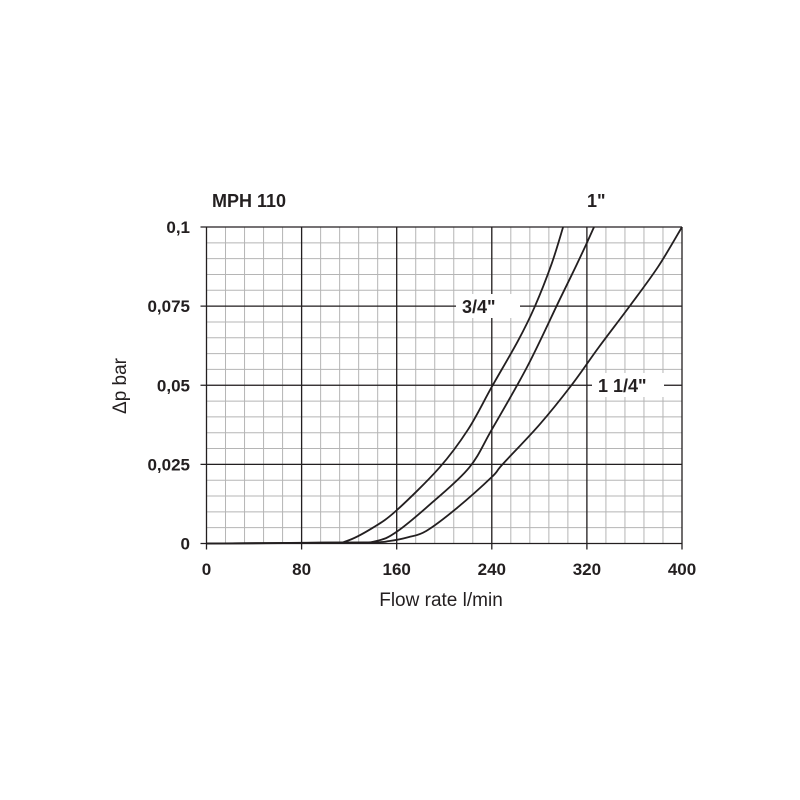 Image resolution: width=800 pixels, height=800 pixels. What do you see at coordinates (301, 569) in the screenshot?
I see `x-tick-label: 80` at bounding box center [301, 569].